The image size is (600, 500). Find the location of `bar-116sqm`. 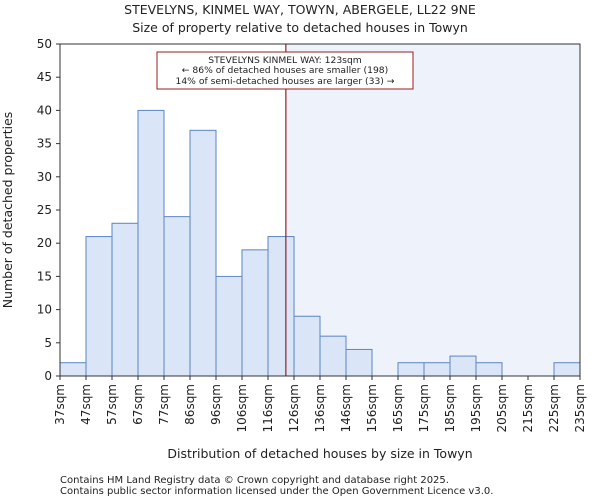

bar-116sqm is located at coordinates (281, 306).